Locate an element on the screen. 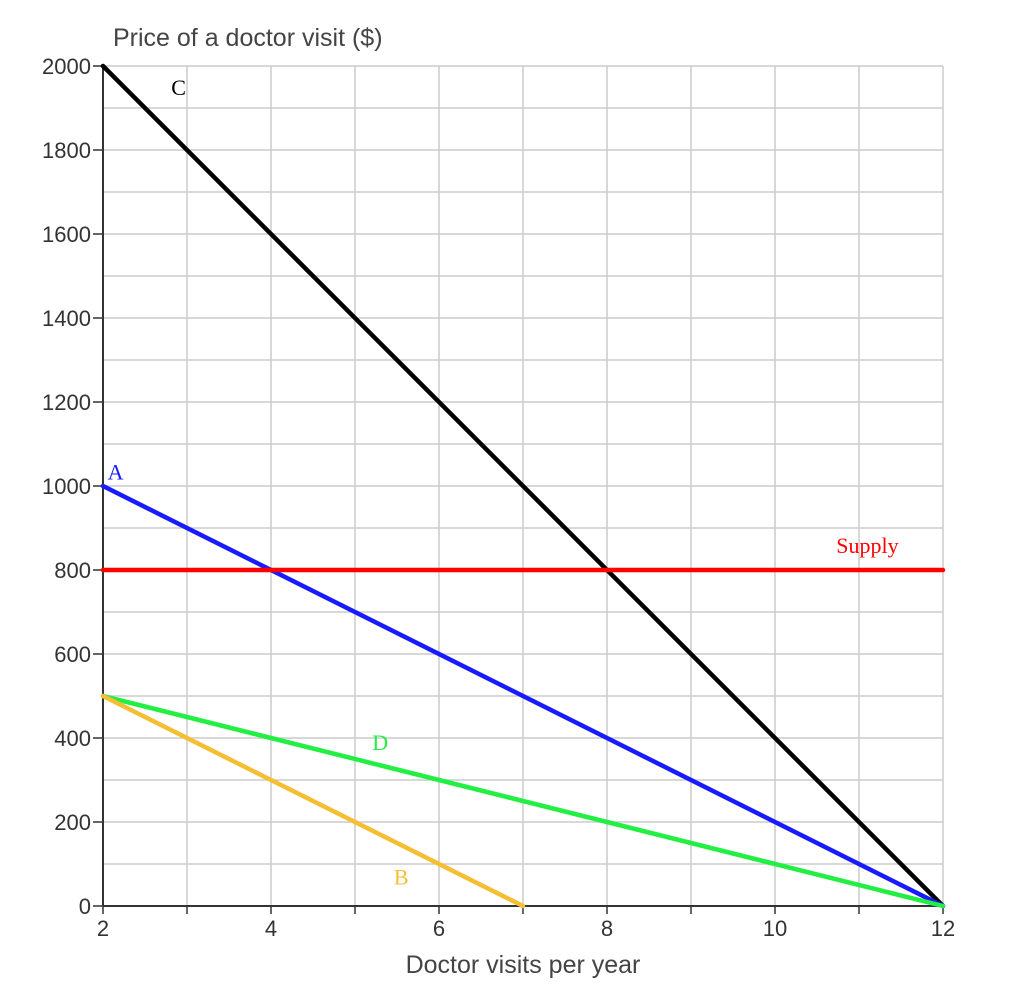 This screenshot has height=995, width=1024. y-tick-label: 1000 is located at coordinates (66, 486).